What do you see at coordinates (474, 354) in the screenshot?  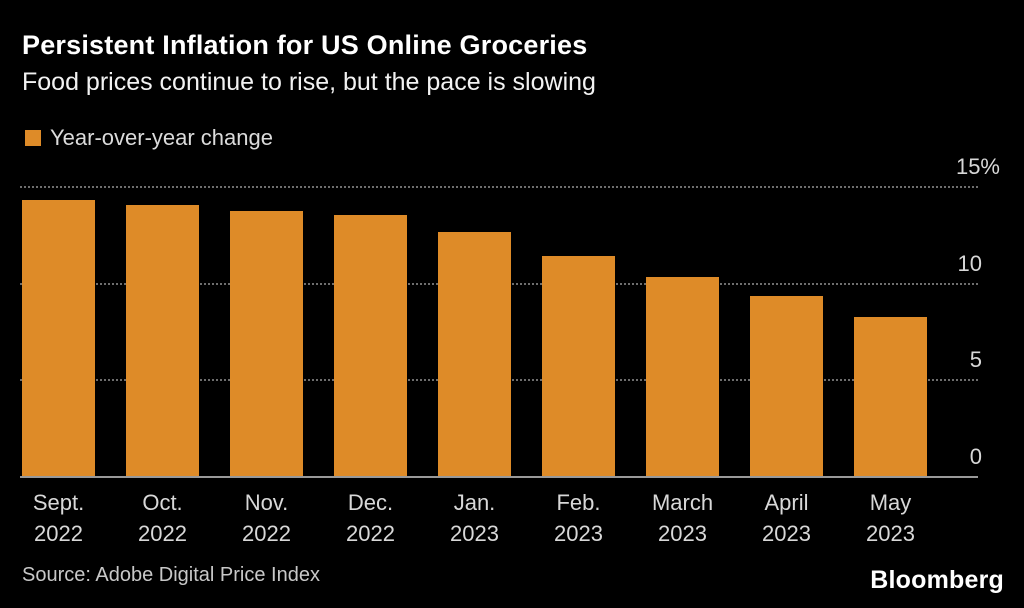 I see `bar-jan-2023` at bounding box center [474, 354].